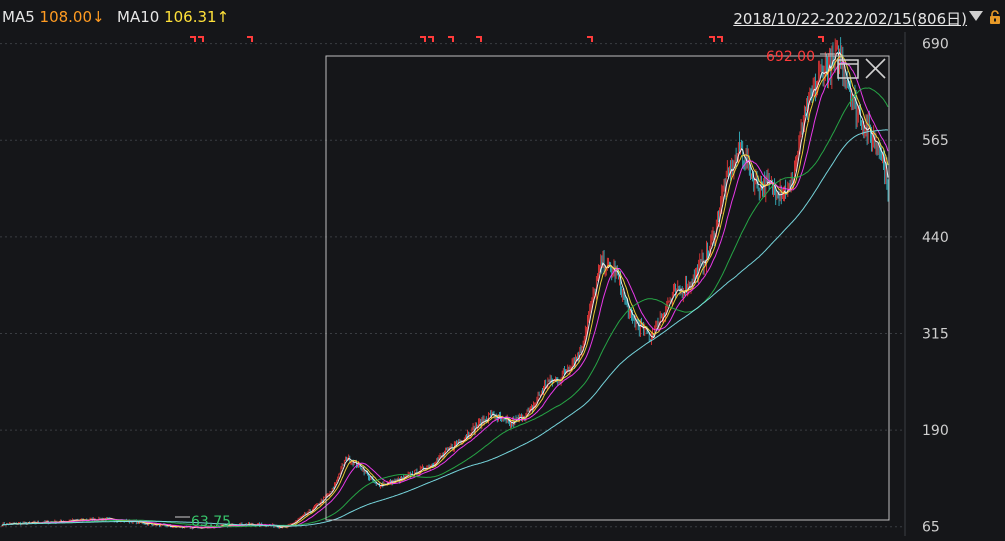 The height and width of the screenshot is (541, 1005). What do you see at coordinates (995, 17) in the screenshot?
I see `lock-icon` at bounding box center [995, 17].